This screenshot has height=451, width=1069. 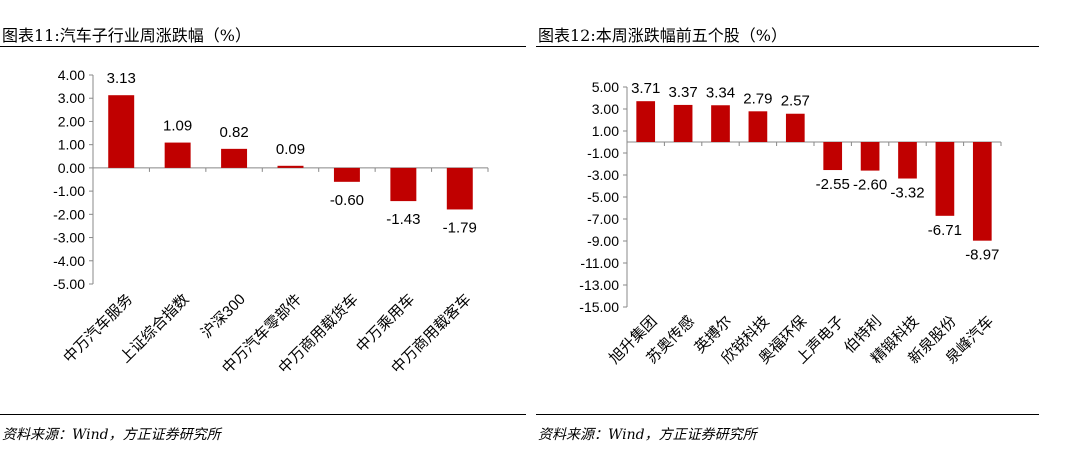 I want to click on data-label: 0.82, so click(x=233, y=132).